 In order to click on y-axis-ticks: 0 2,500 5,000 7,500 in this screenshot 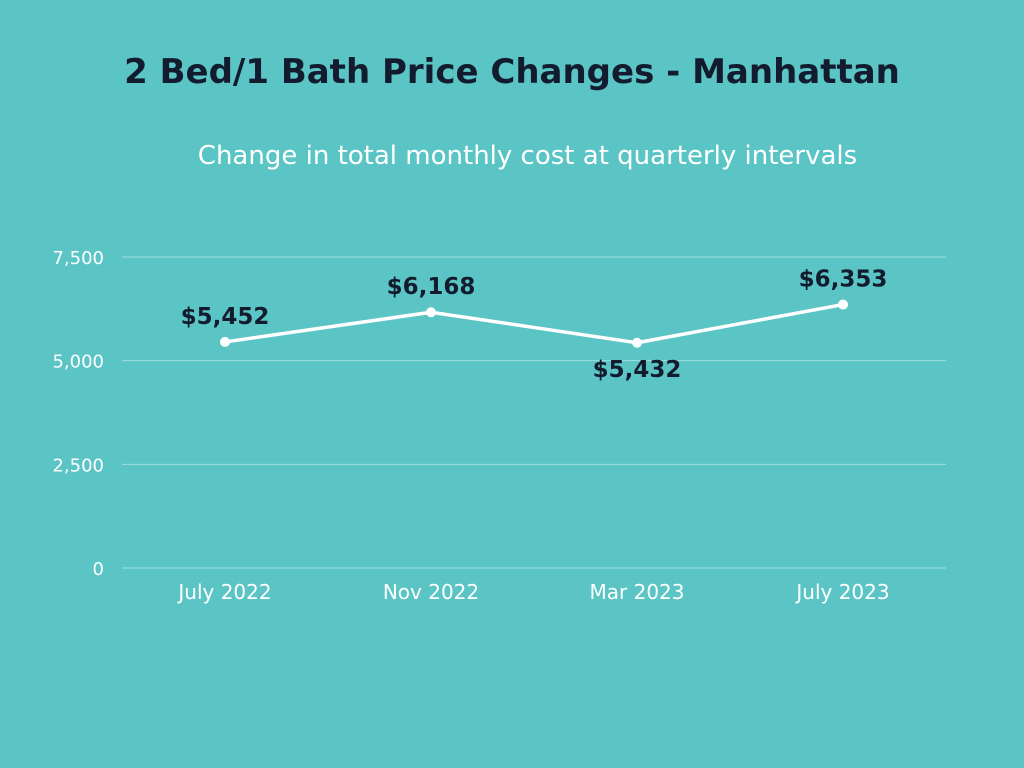, I will do `click(78, 414)`.